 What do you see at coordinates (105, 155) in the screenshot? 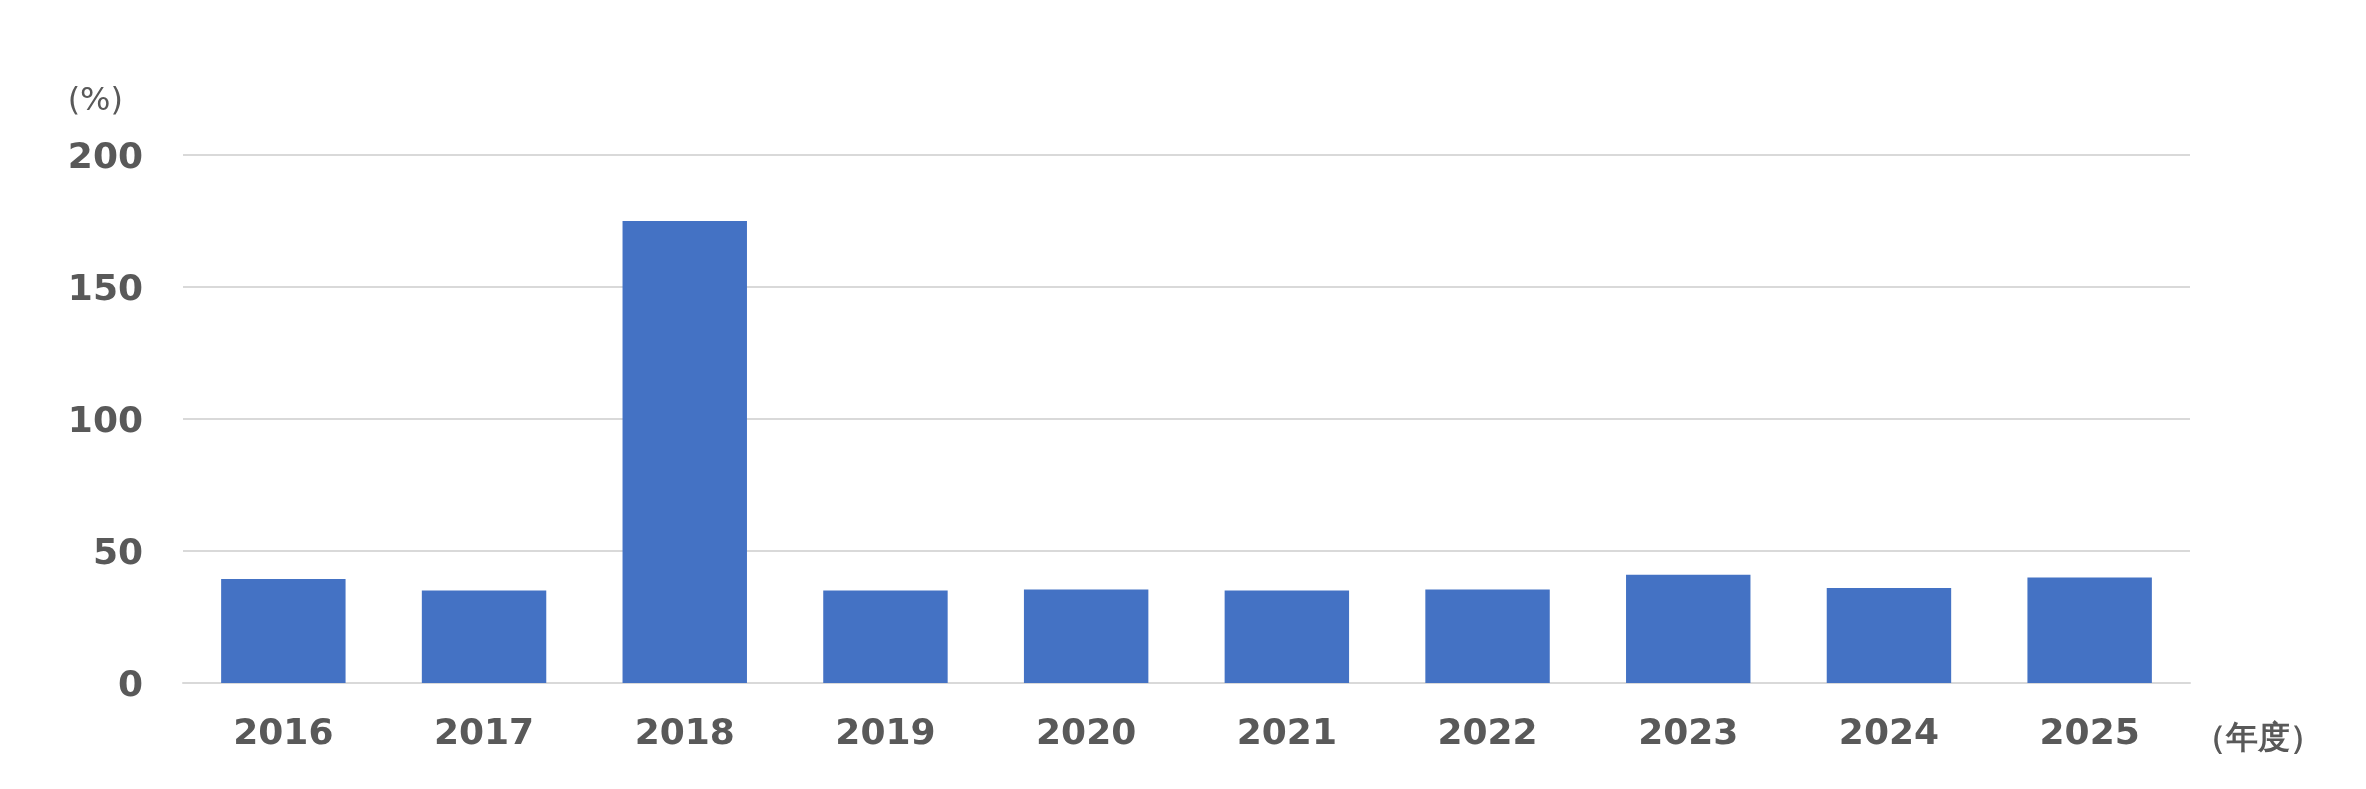
I see `y-tick-label: 200` at bounding box center [105, 155].